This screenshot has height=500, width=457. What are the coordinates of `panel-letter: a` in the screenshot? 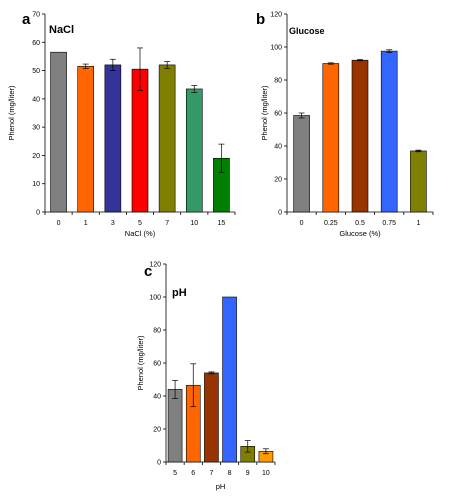 It's located at (26, 19).